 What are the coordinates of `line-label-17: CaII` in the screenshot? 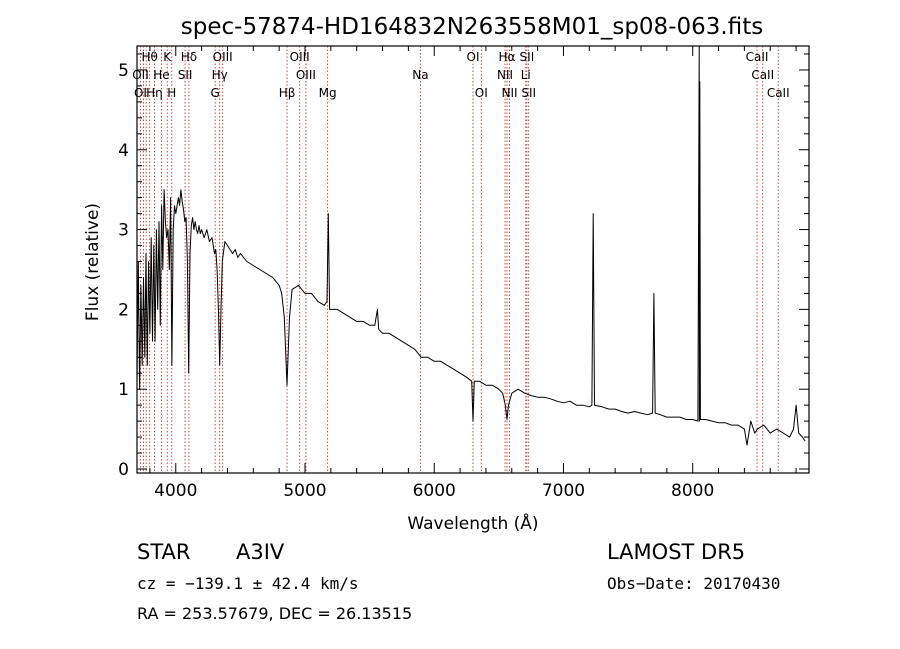 It's located at (762, 75).